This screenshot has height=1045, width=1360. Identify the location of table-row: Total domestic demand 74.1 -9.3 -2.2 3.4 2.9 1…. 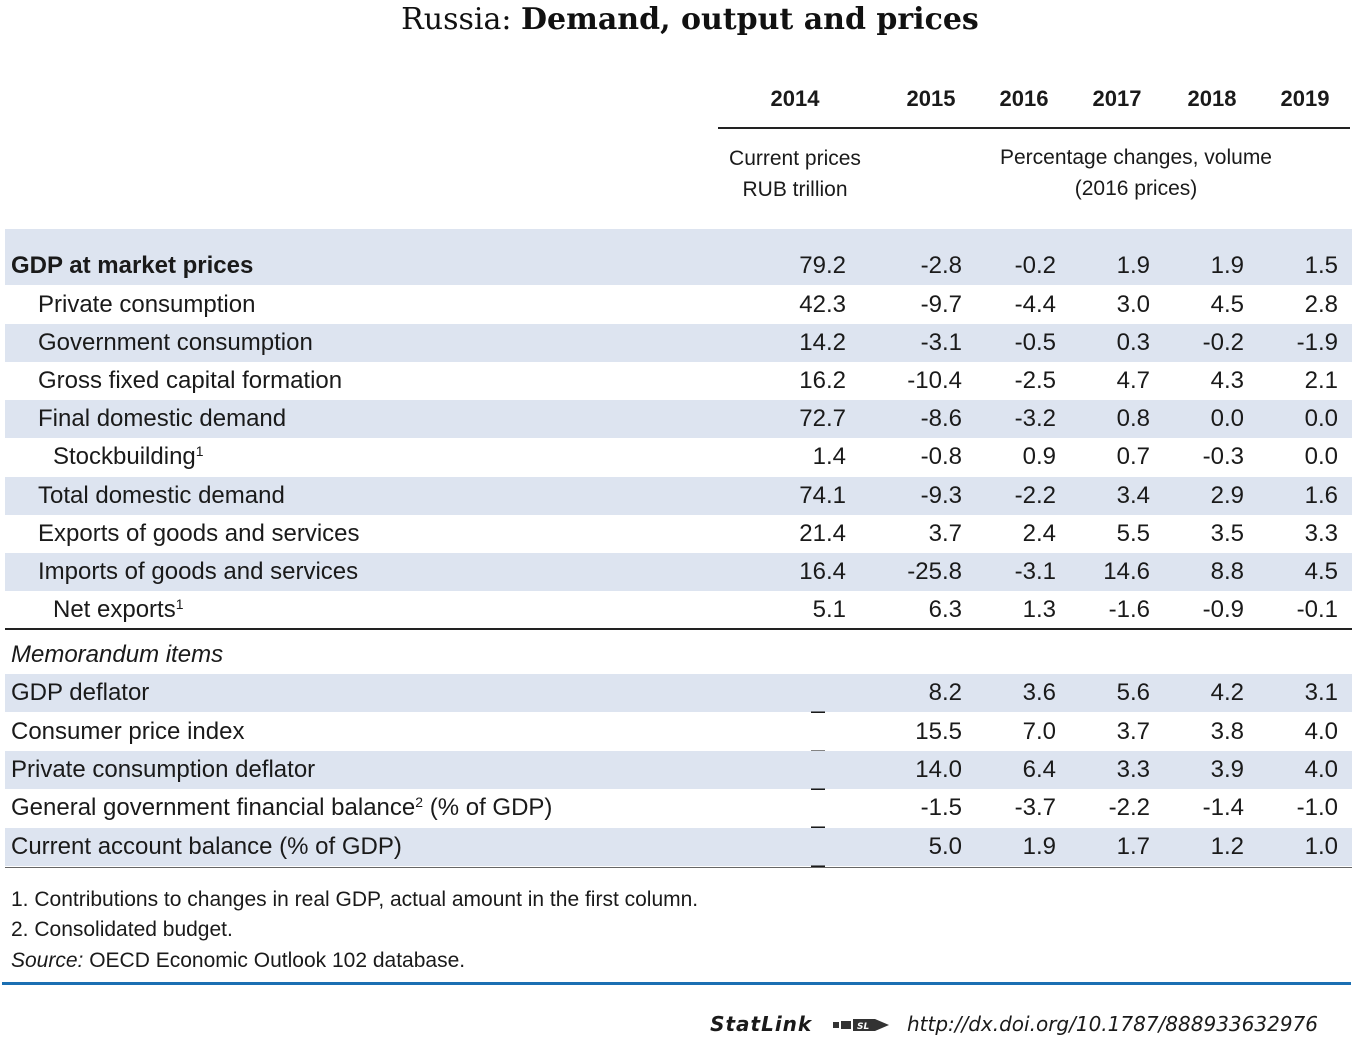
(678, 496).